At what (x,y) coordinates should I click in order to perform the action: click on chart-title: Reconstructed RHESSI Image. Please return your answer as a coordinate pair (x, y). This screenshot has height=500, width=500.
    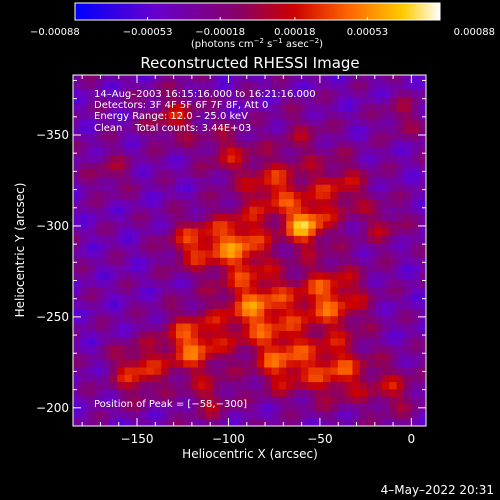
    Looking at the image, I should click on (249, 63).